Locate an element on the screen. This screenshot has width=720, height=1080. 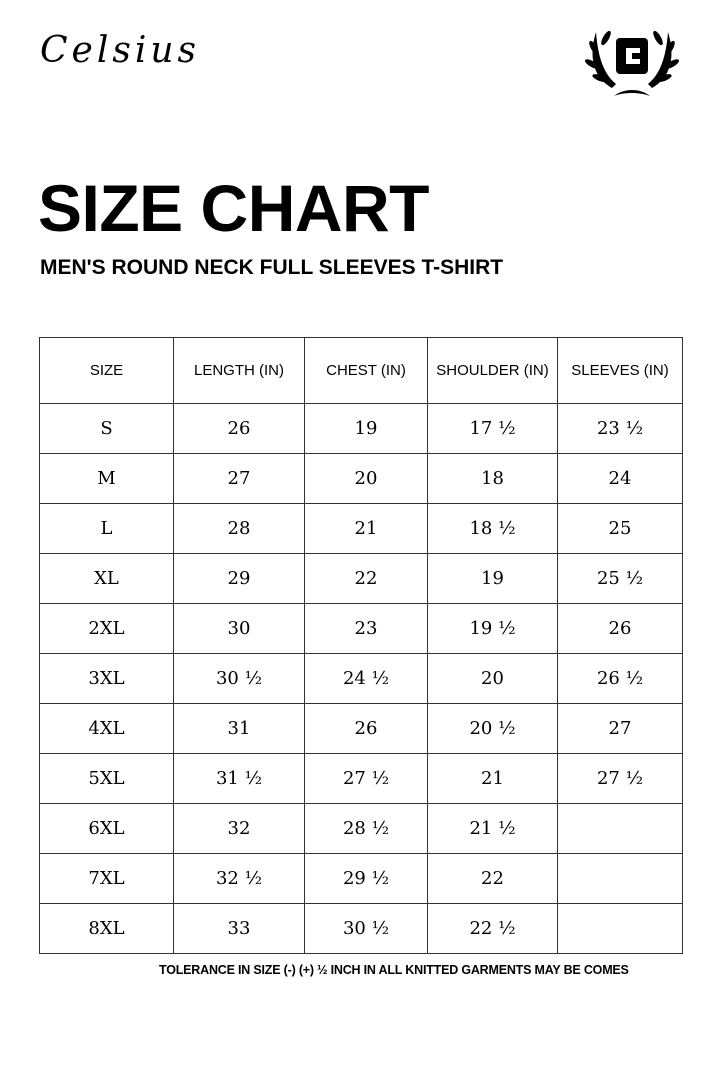
table-row: 2XL 30 23 19 ½ 26 is located at coordinates (361, 628).